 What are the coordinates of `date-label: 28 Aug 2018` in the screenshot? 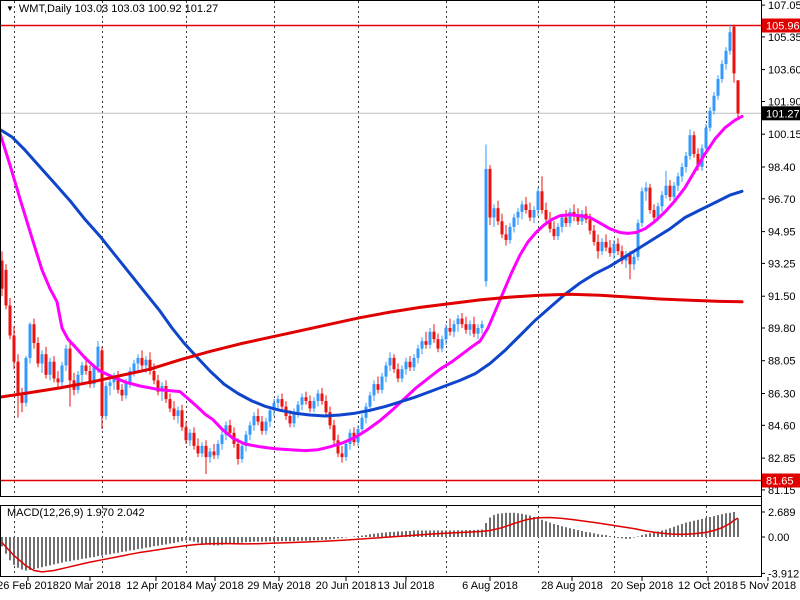 It's located at (572, 586).